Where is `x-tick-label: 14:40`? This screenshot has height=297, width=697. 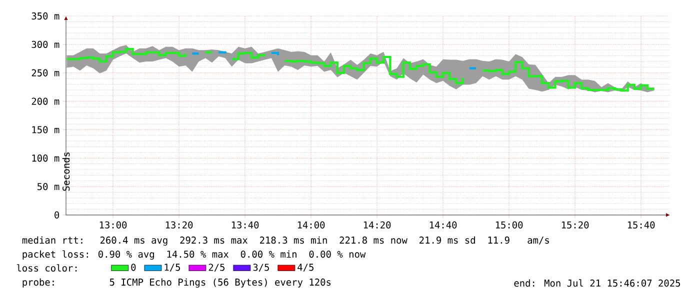 x-tick-label: 14:40 is located at coordinates (443, 225).